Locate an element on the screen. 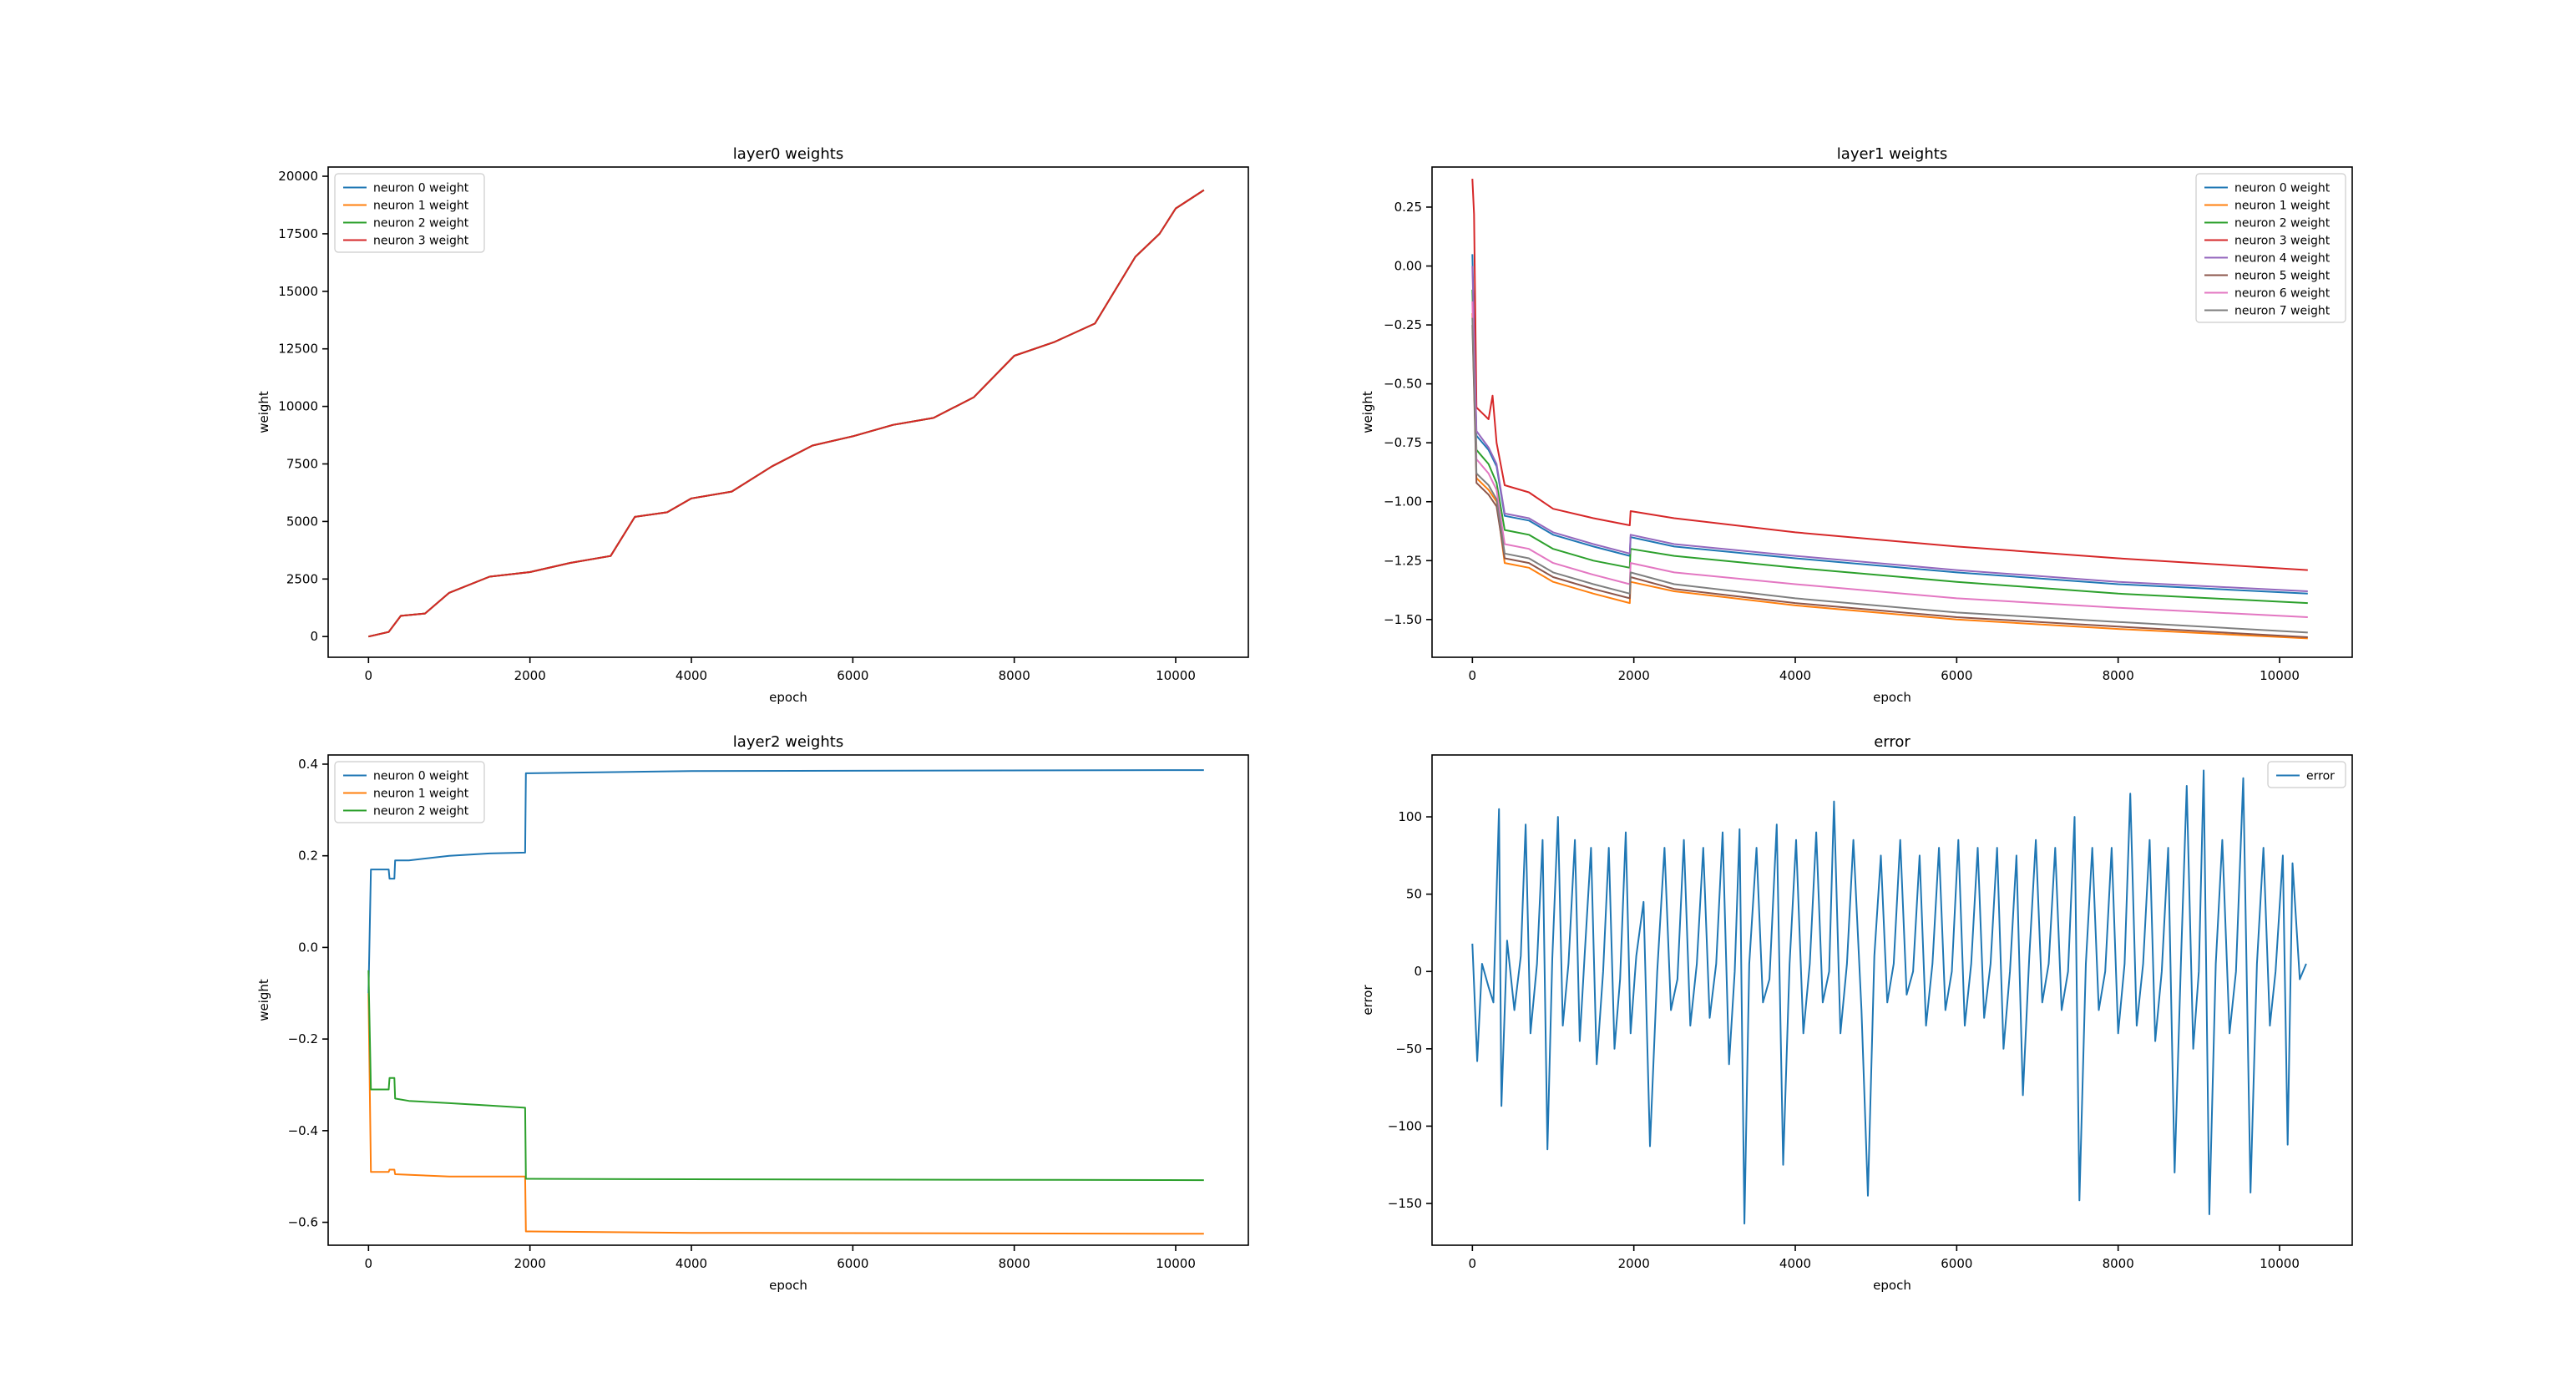 The height and width of the screenshot is (1378, 2576). series-line-neuron-5-weight is located at coordinates (1889, 481).